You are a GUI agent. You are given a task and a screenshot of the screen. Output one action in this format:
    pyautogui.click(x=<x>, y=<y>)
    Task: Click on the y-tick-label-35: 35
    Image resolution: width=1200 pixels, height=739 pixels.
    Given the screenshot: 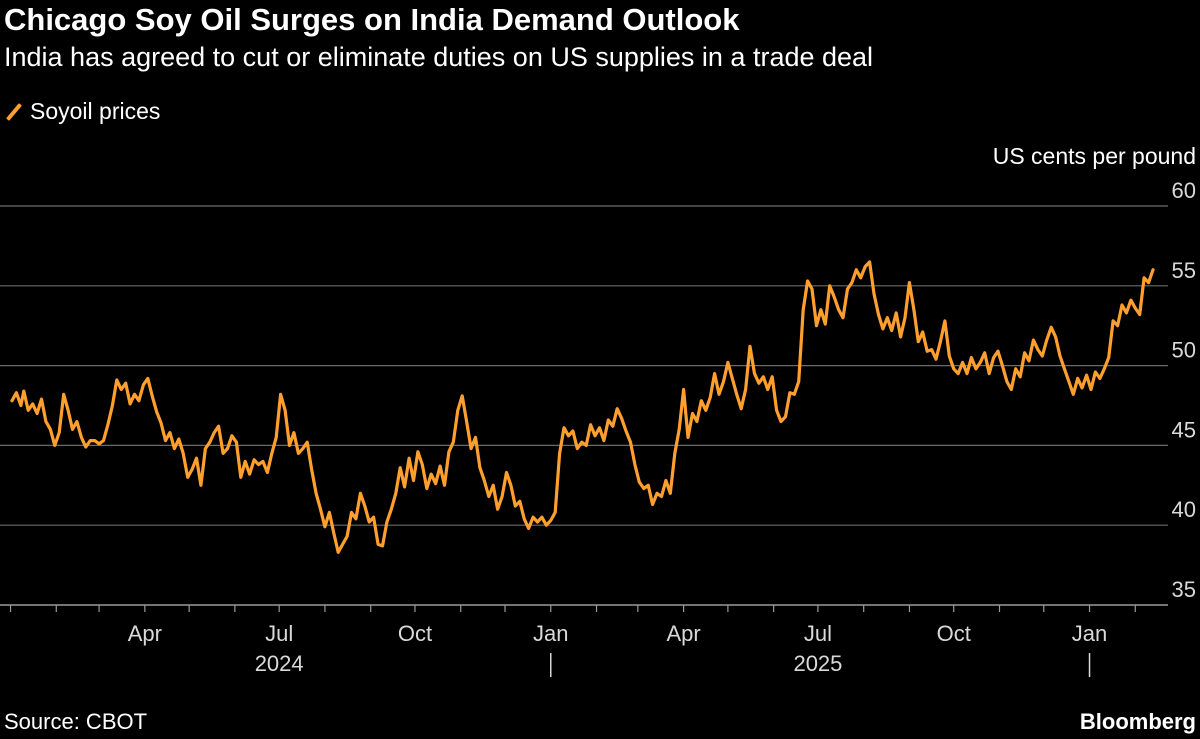 What is the action you would take?
    pyautogui.click(x=1184, y=589)
    